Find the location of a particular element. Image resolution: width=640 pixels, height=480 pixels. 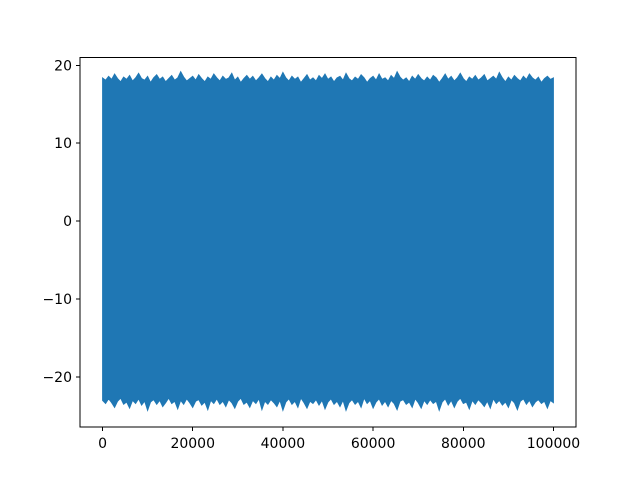

x-tick-label: 20000 is located at coordinates (192, 444).